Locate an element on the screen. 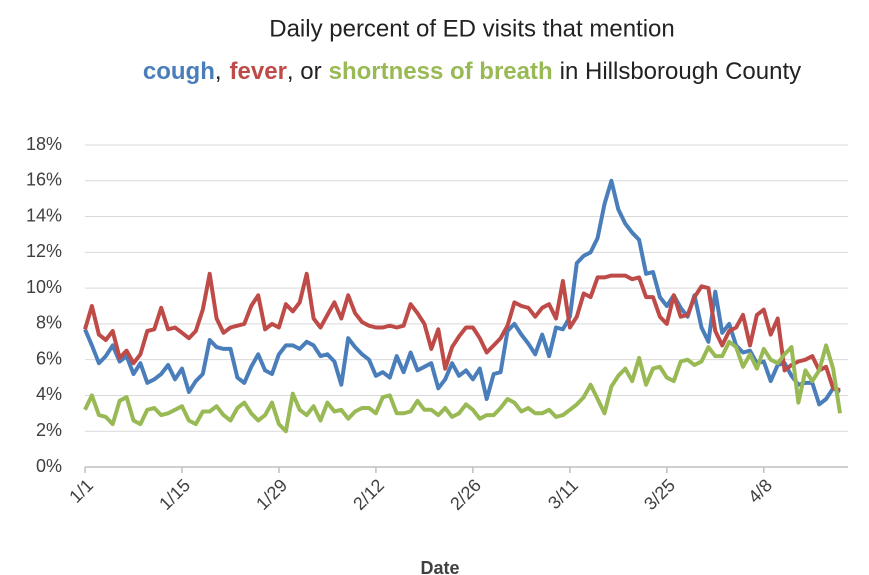 This screenshot has width=869, height=575. title-text: in Hillsborough County is located at coordinates (680, 71).